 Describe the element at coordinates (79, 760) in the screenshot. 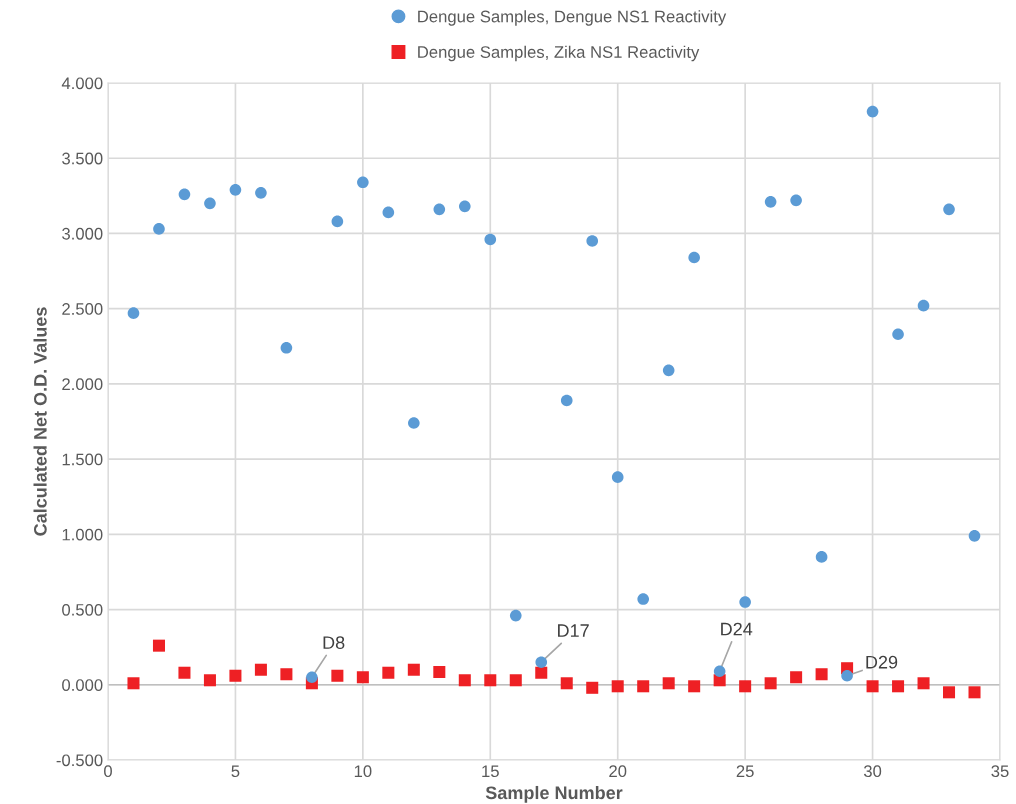

I see `y-tick-label: -0.500` at that location.